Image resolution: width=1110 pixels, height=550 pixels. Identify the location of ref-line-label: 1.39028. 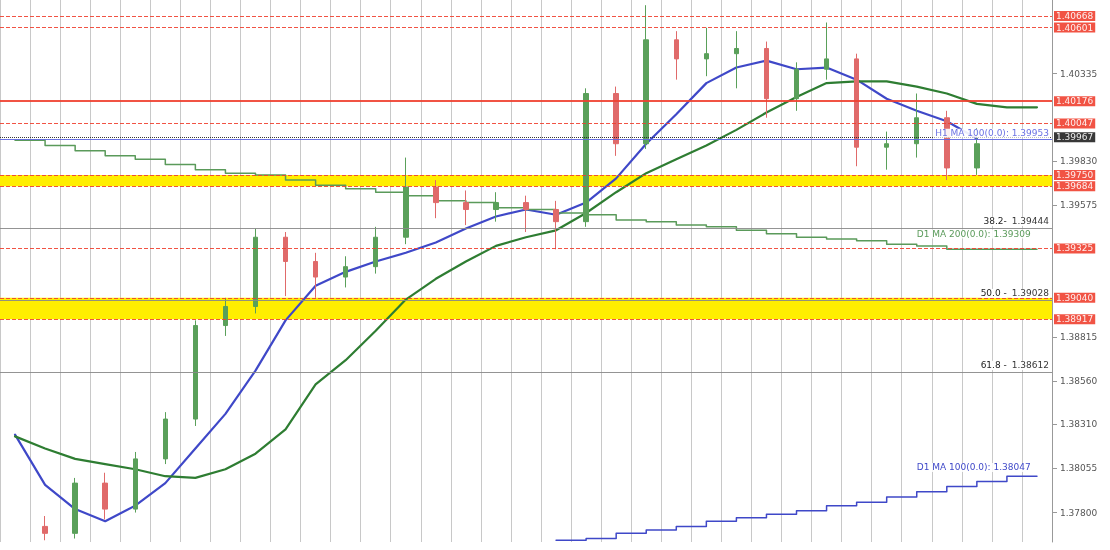
(1030, 293).